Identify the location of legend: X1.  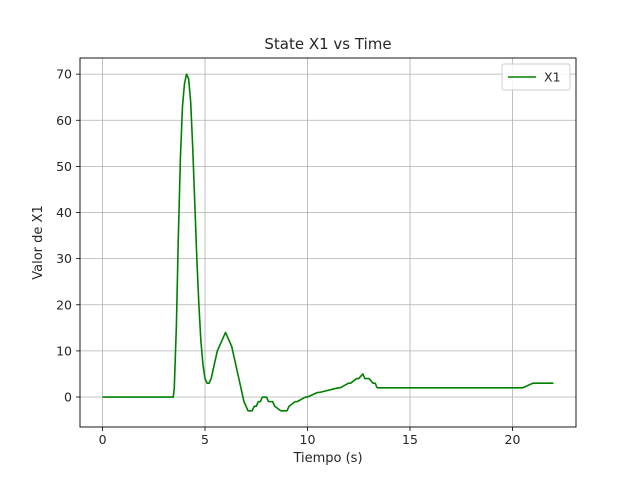
(536, 77).